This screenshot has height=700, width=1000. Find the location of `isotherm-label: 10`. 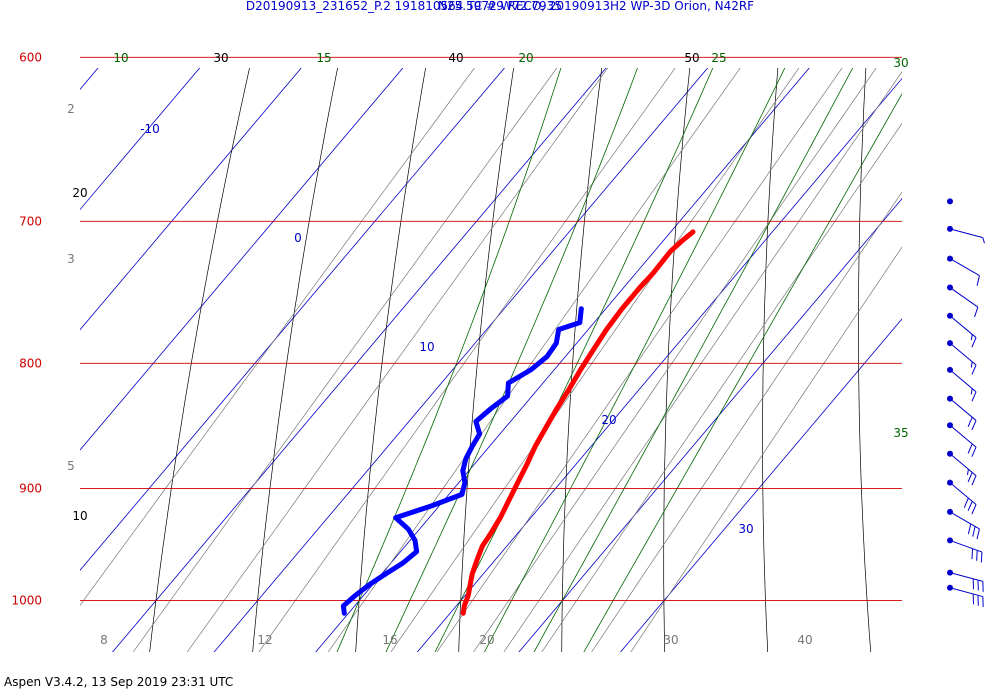

isotherm-label: 10 is located at coordinates (426, 347).